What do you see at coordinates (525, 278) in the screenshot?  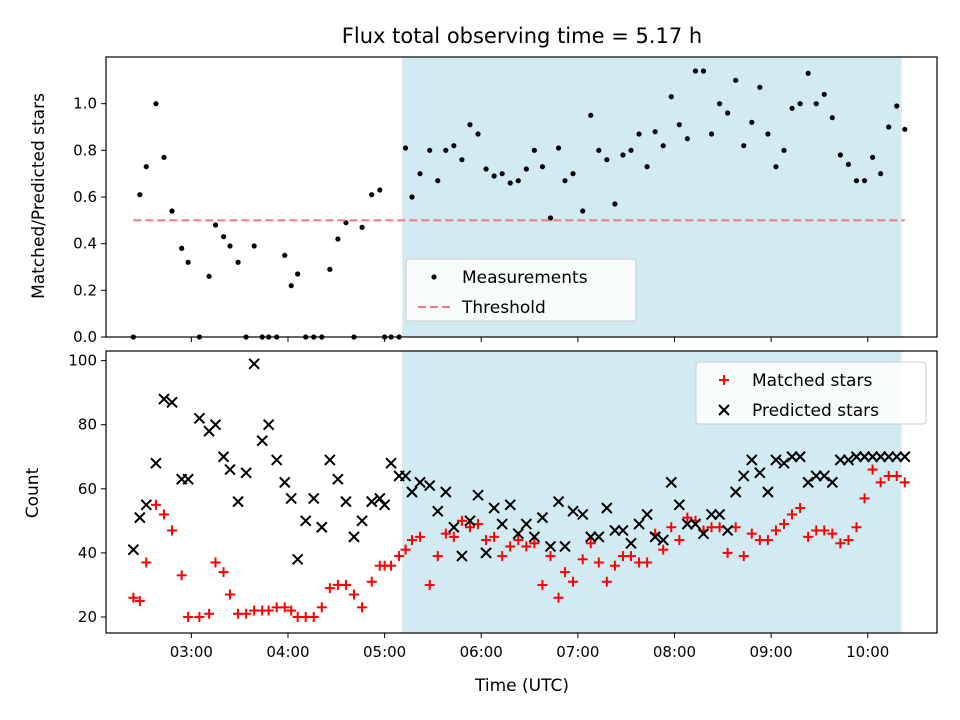 I see `legend-entry-label: Measurements` at bounding box center [525, 278].